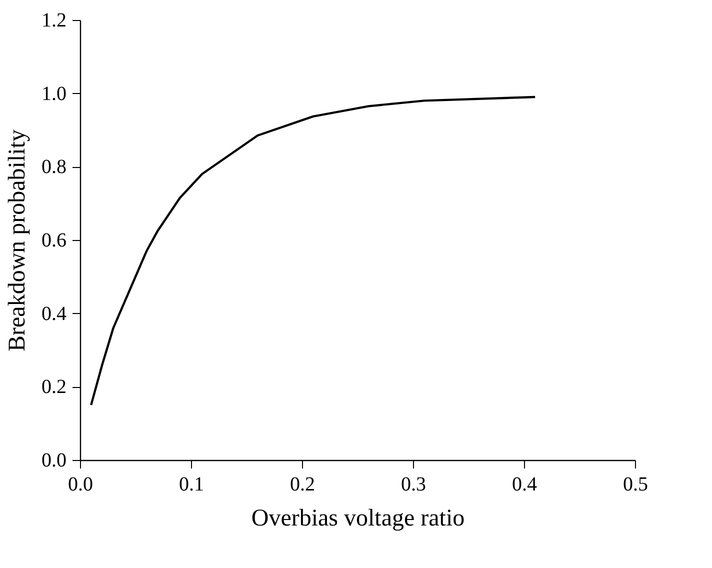 The image size is (712, 568). What do you see at coordinates (54, 93) in the screenshot?
I see `y-tick-label: 1.0` at bounding box center [54, 93].